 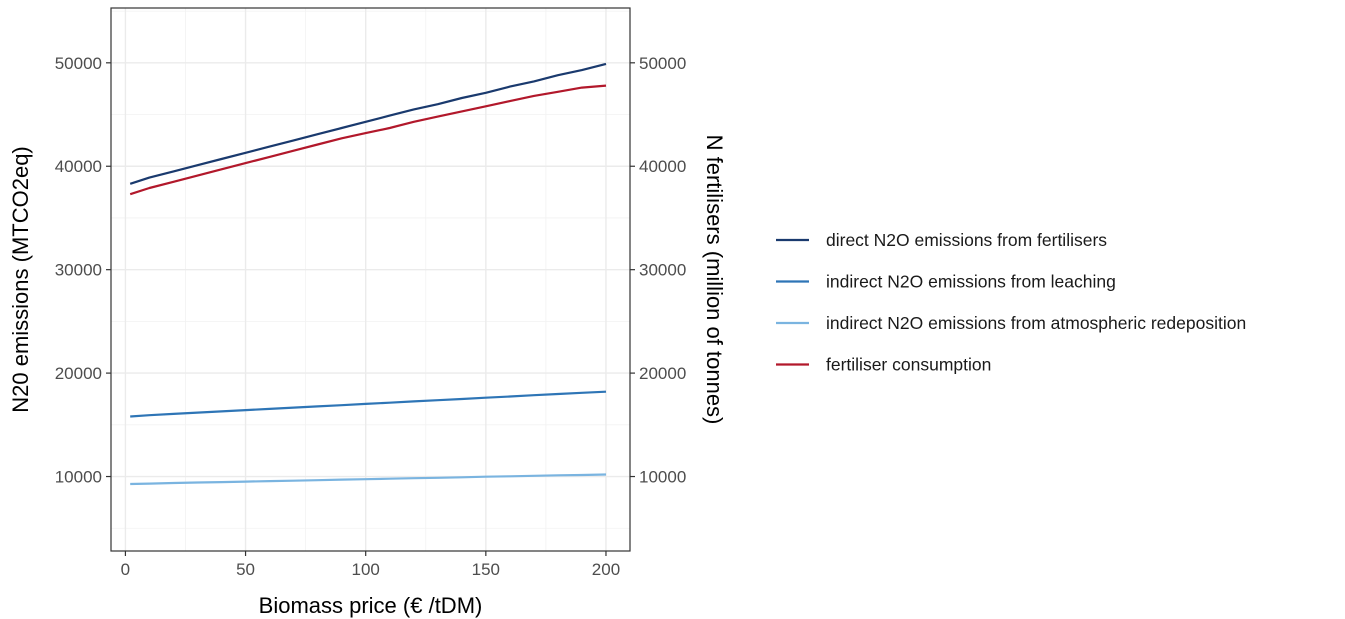 What do you see at coordinates (371, 605) in the screenshot?
I see `x-axis-title: Biomass price (€ /tDM)` at bounding box center [371, 605].